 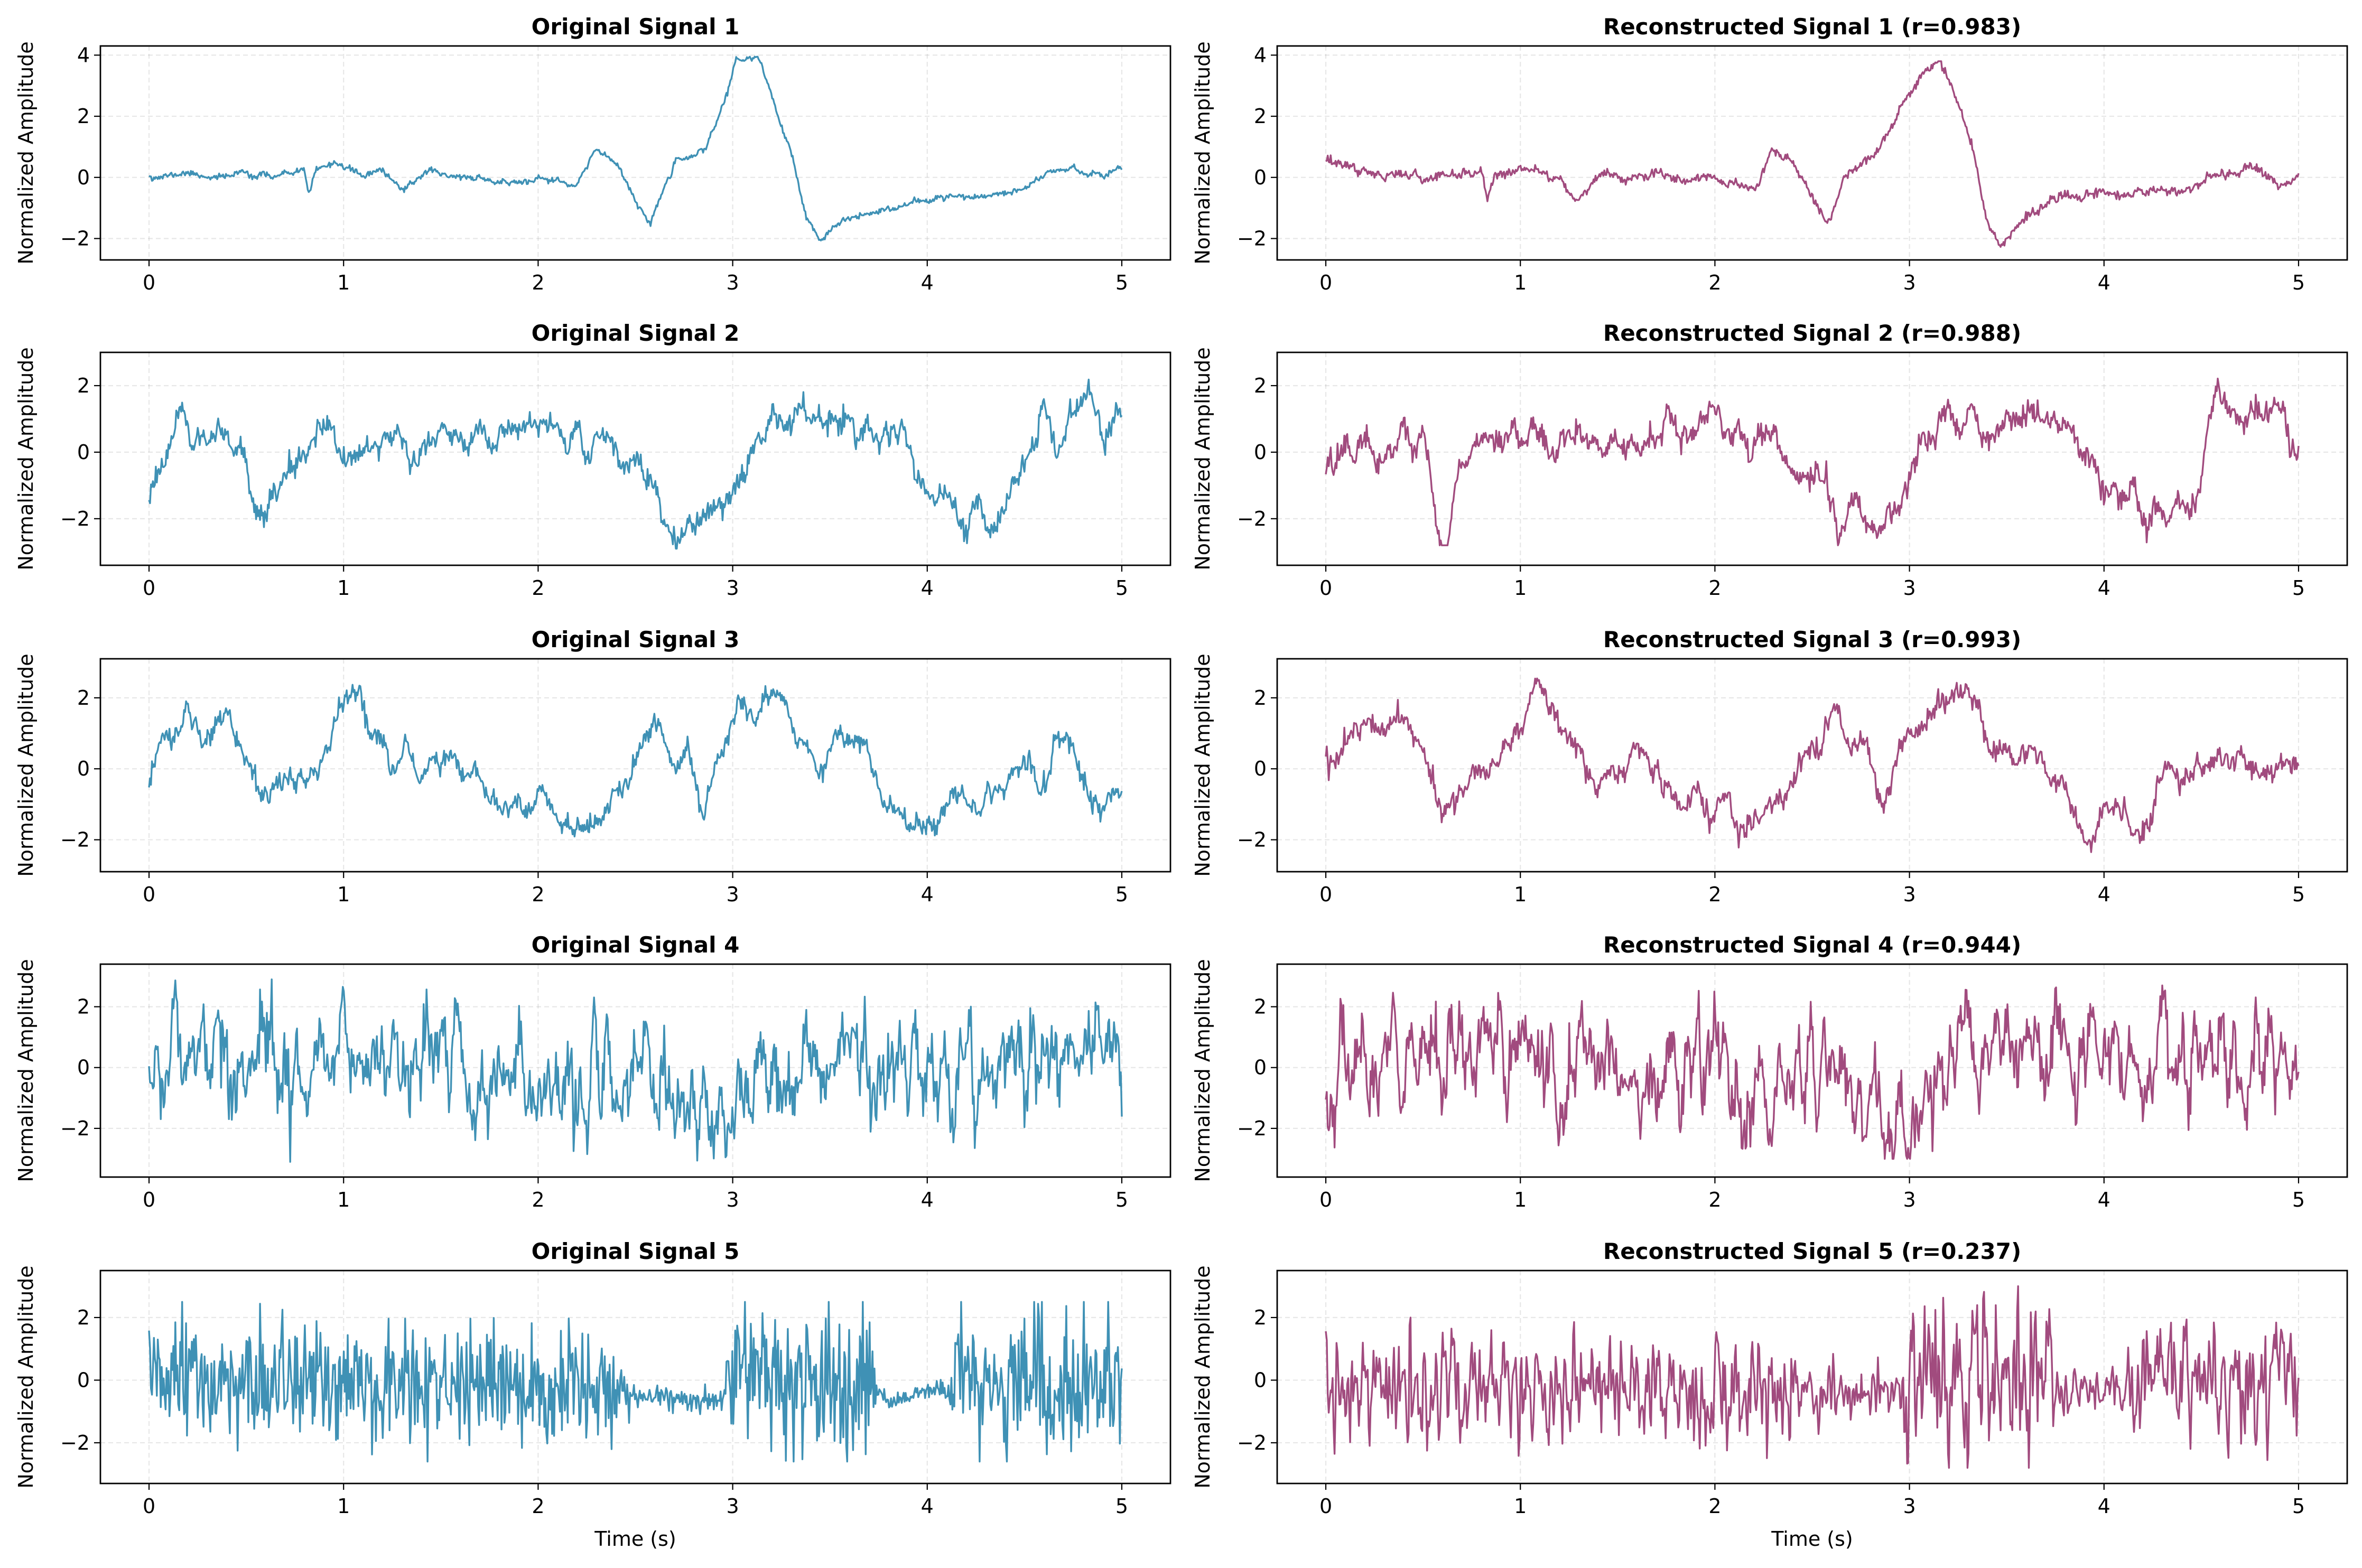 What do you see at coordinates (1812, 333) in the screenshot?
I see `reconstructed-signal-2-title: Reconstructed Signal 2 (r=0.988)` at bounding box center [1812, 333].